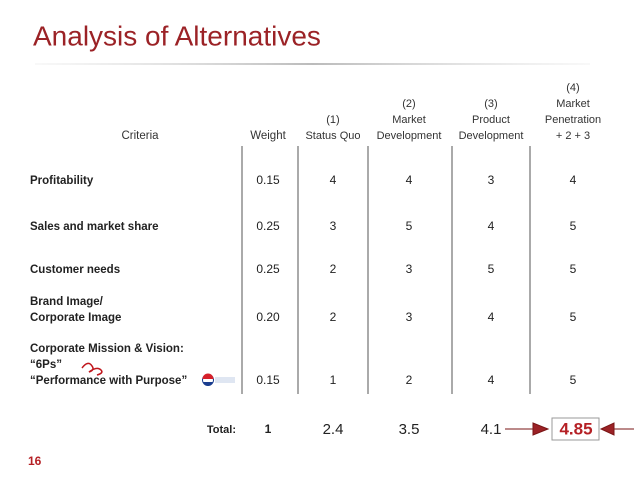 This screenshot has height=479, width=638. I want to click on criteria-label: Corporate Image, so click(75, 318).